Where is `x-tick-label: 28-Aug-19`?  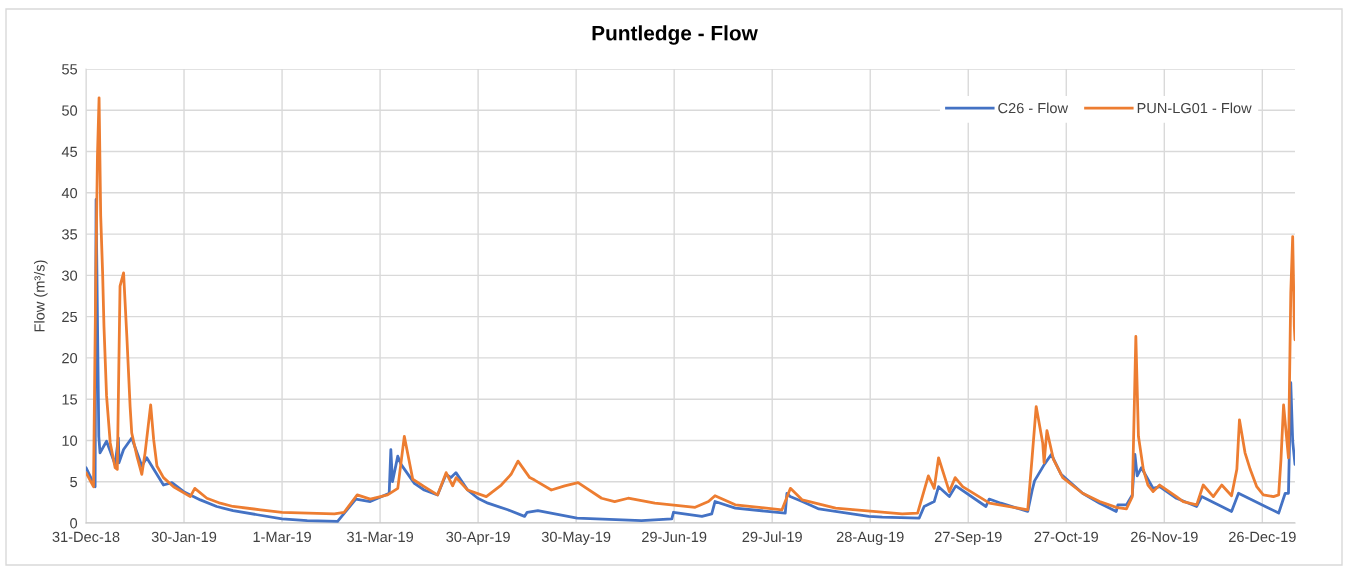 x-tick-label: 28-Aug-19 is located at coordinates (870, 538).